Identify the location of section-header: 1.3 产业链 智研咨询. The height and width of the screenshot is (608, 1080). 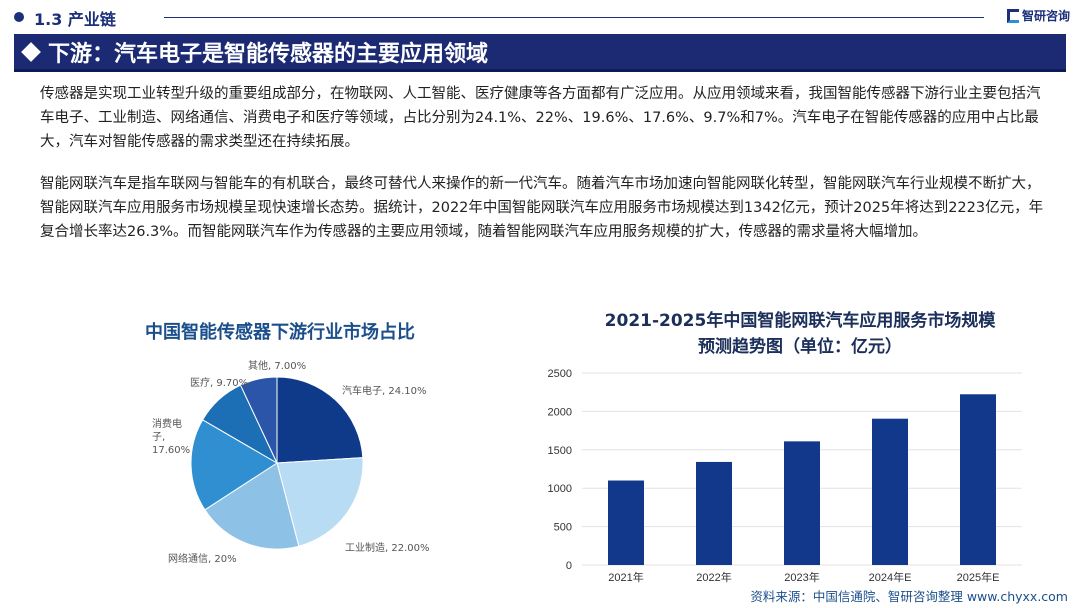
(544, 17).